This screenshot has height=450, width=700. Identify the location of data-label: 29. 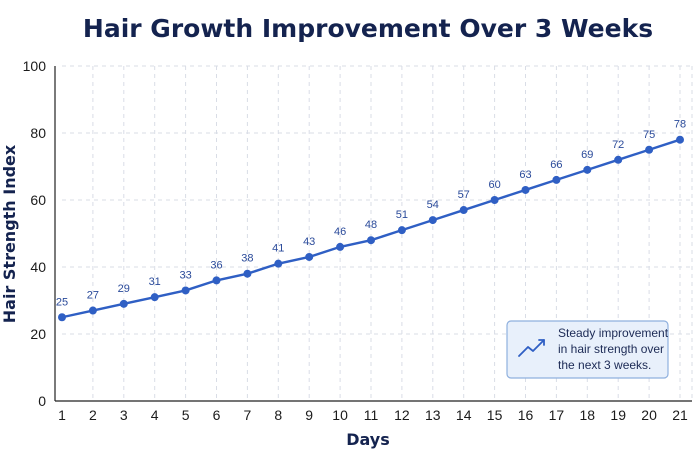
(124, 289).